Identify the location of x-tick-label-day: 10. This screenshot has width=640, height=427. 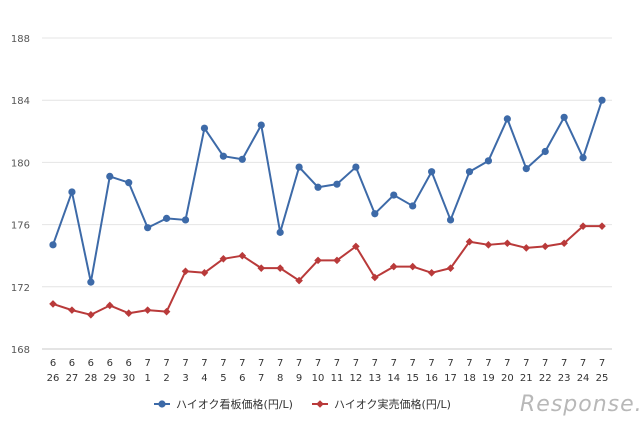
(318, 378).